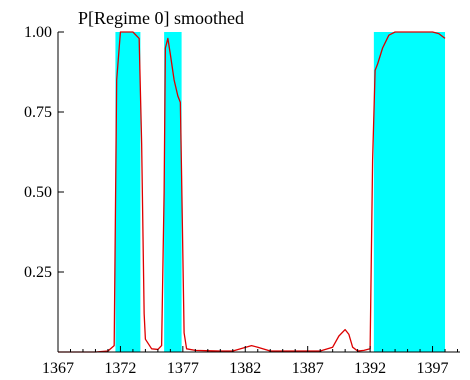  I want to click on x-axis-ticks: 1367 1372 1377 1382 1387 1392 1397, so click(250, 361).